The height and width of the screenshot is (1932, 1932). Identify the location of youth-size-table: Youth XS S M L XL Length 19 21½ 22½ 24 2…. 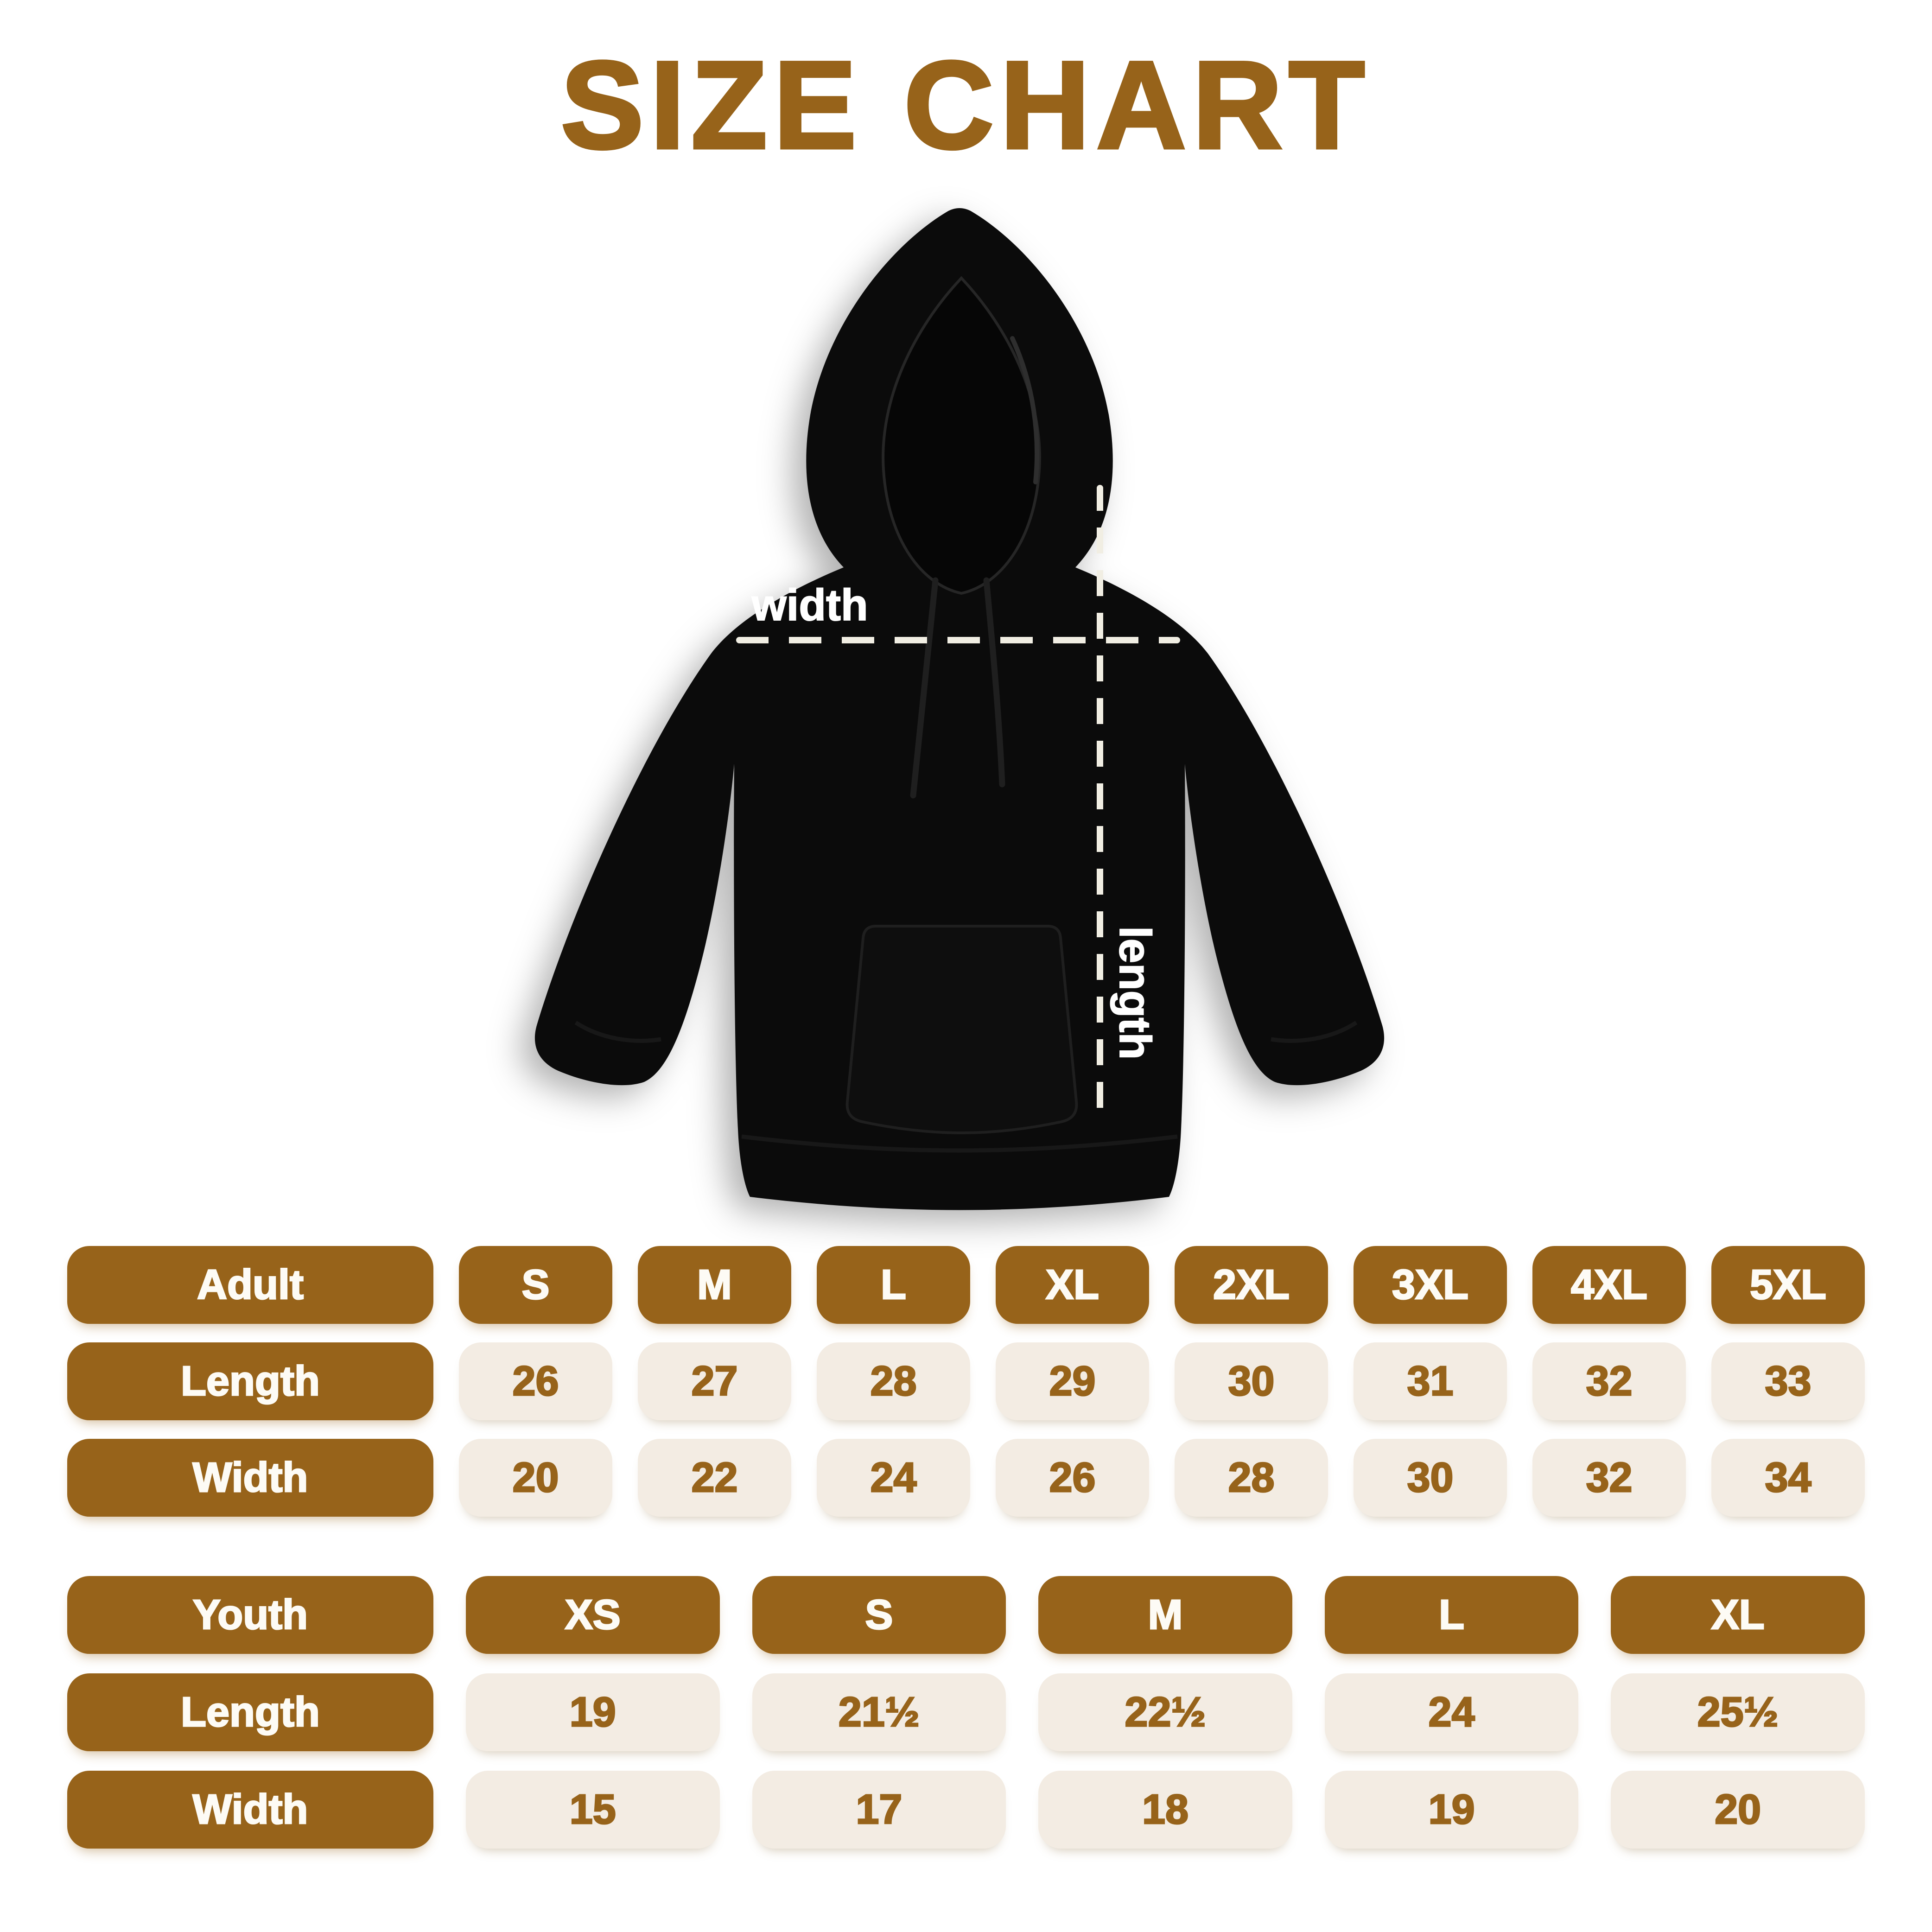
(966, 1712).